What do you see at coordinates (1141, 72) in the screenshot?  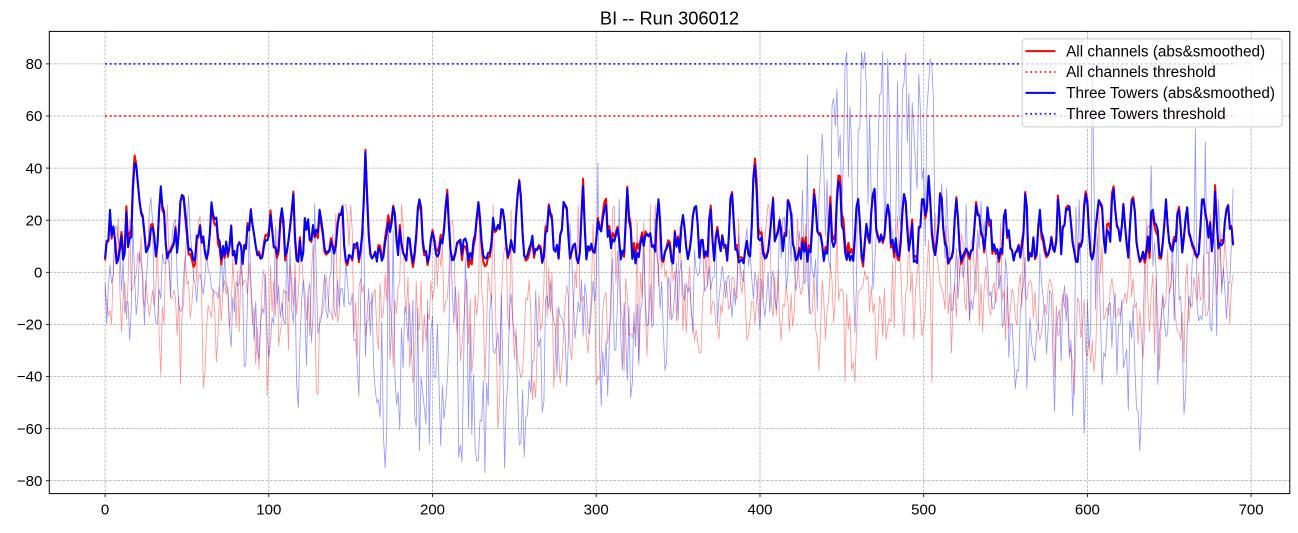 I see `svg-text: All channels threshold` at bounding box center [1141, 72].